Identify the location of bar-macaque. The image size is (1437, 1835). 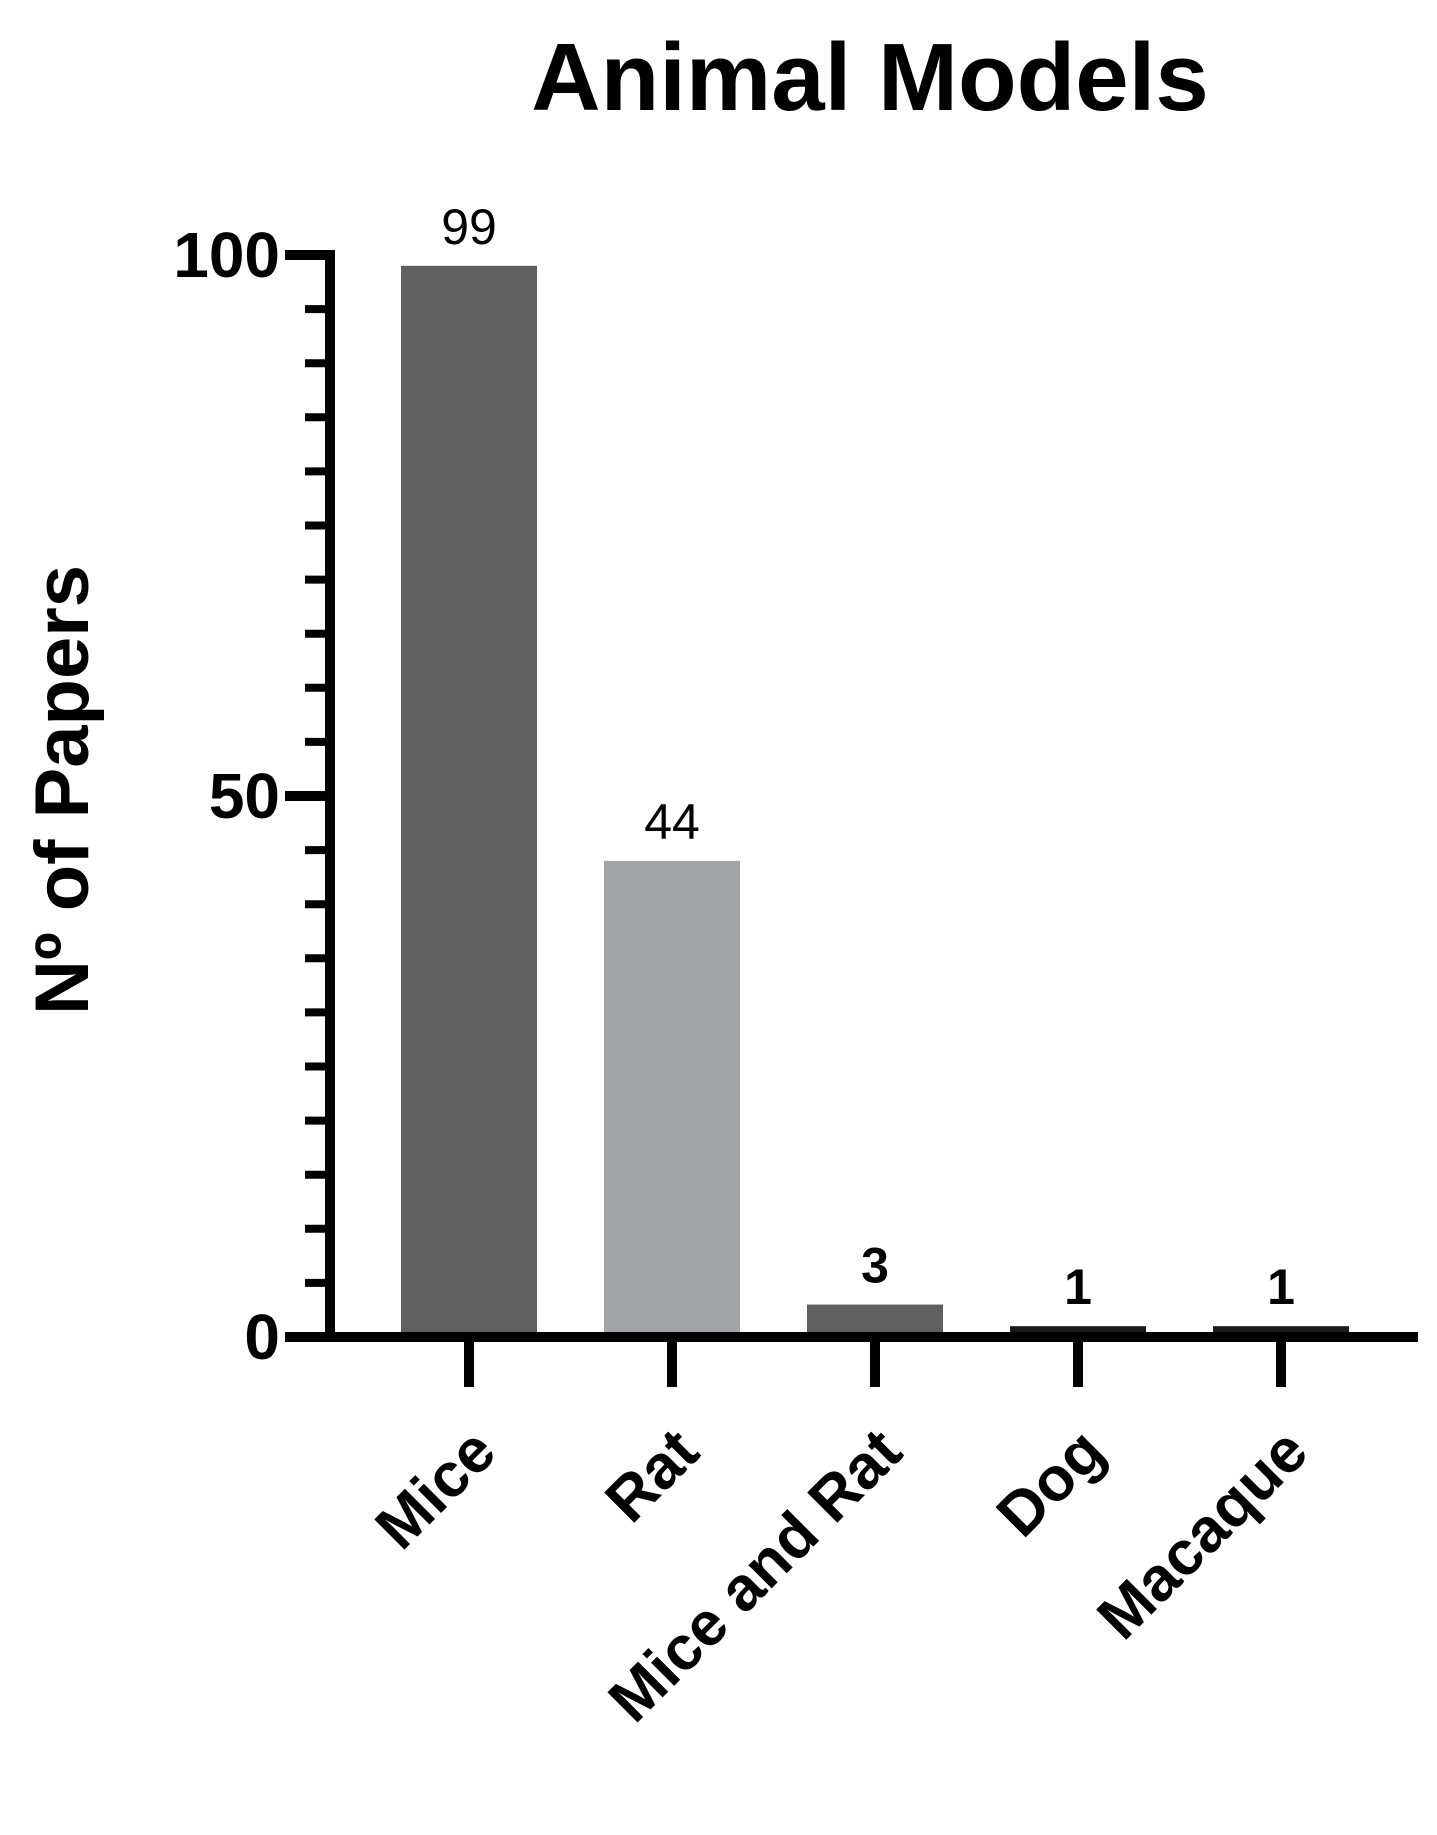
(1281, 1331).